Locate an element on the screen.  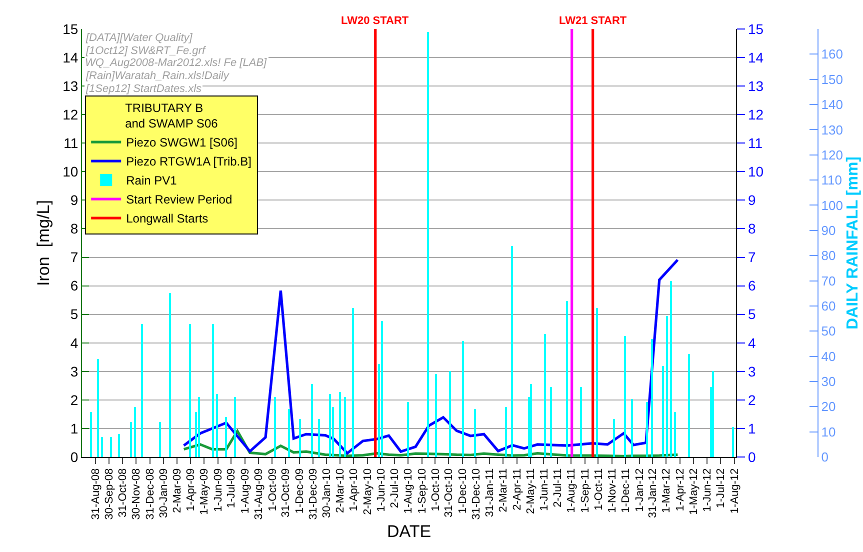
y3-tick-label: 40 is located at coordinates (828, 356).